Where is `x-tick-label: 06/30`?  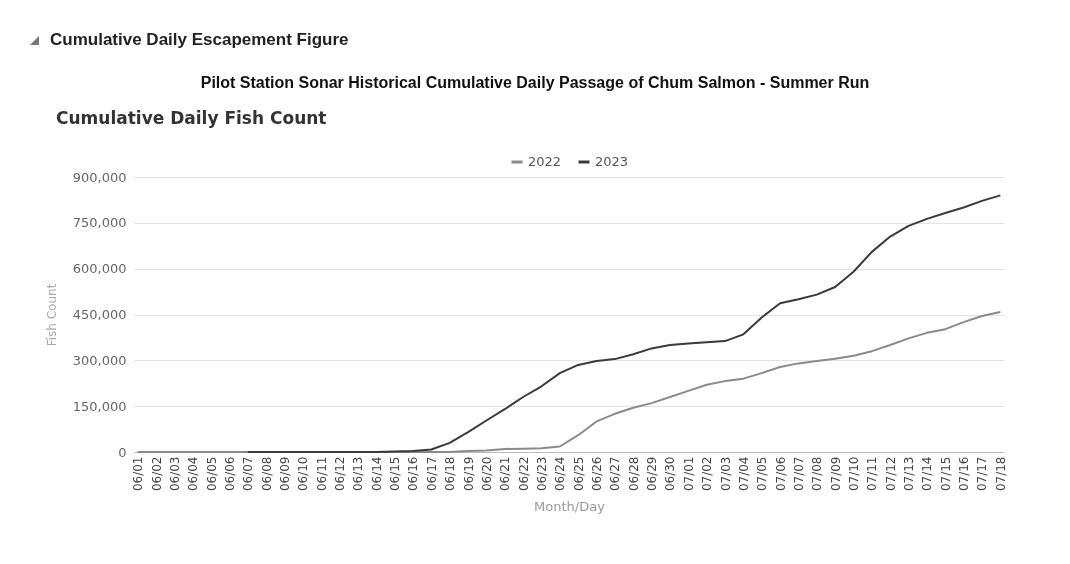
x-tick-label: 06/30 is located at coordinates (670, 474).